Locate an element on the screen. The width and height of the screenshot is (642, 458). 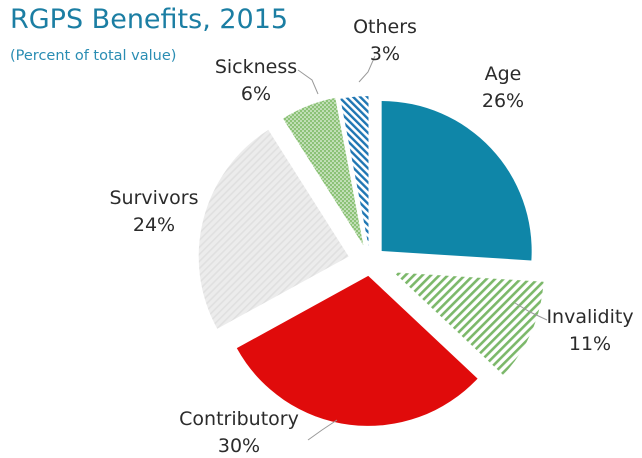
slice-percent-invalidity: 11% is located at coordinates (590, 344).